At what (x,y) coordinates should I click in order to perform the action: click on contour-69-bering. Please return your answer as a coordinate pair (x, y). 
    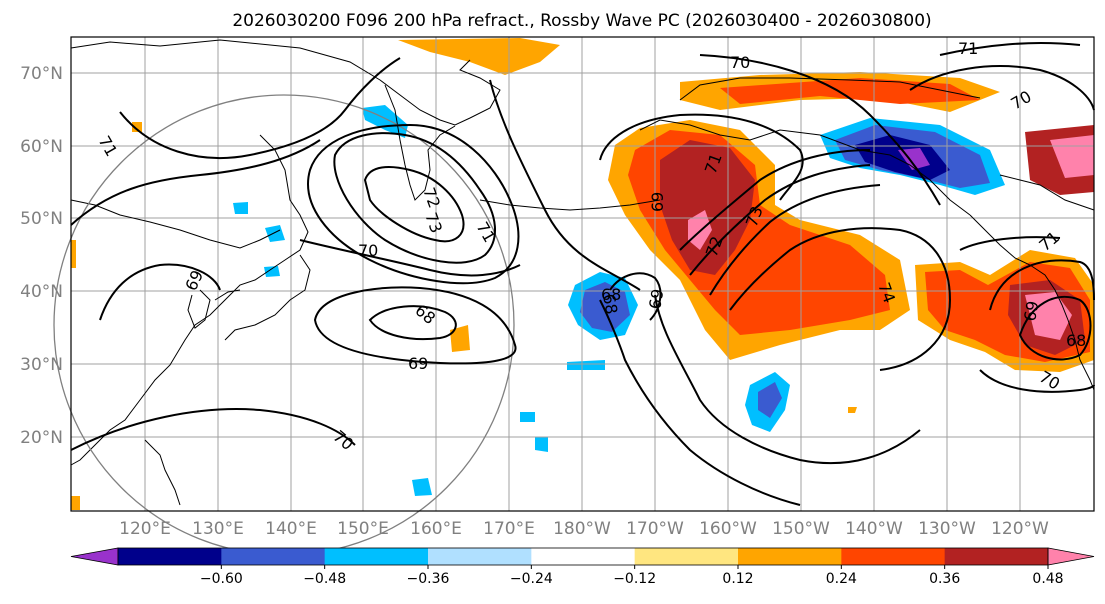
    Looking at the image, I should click on (565, 185).